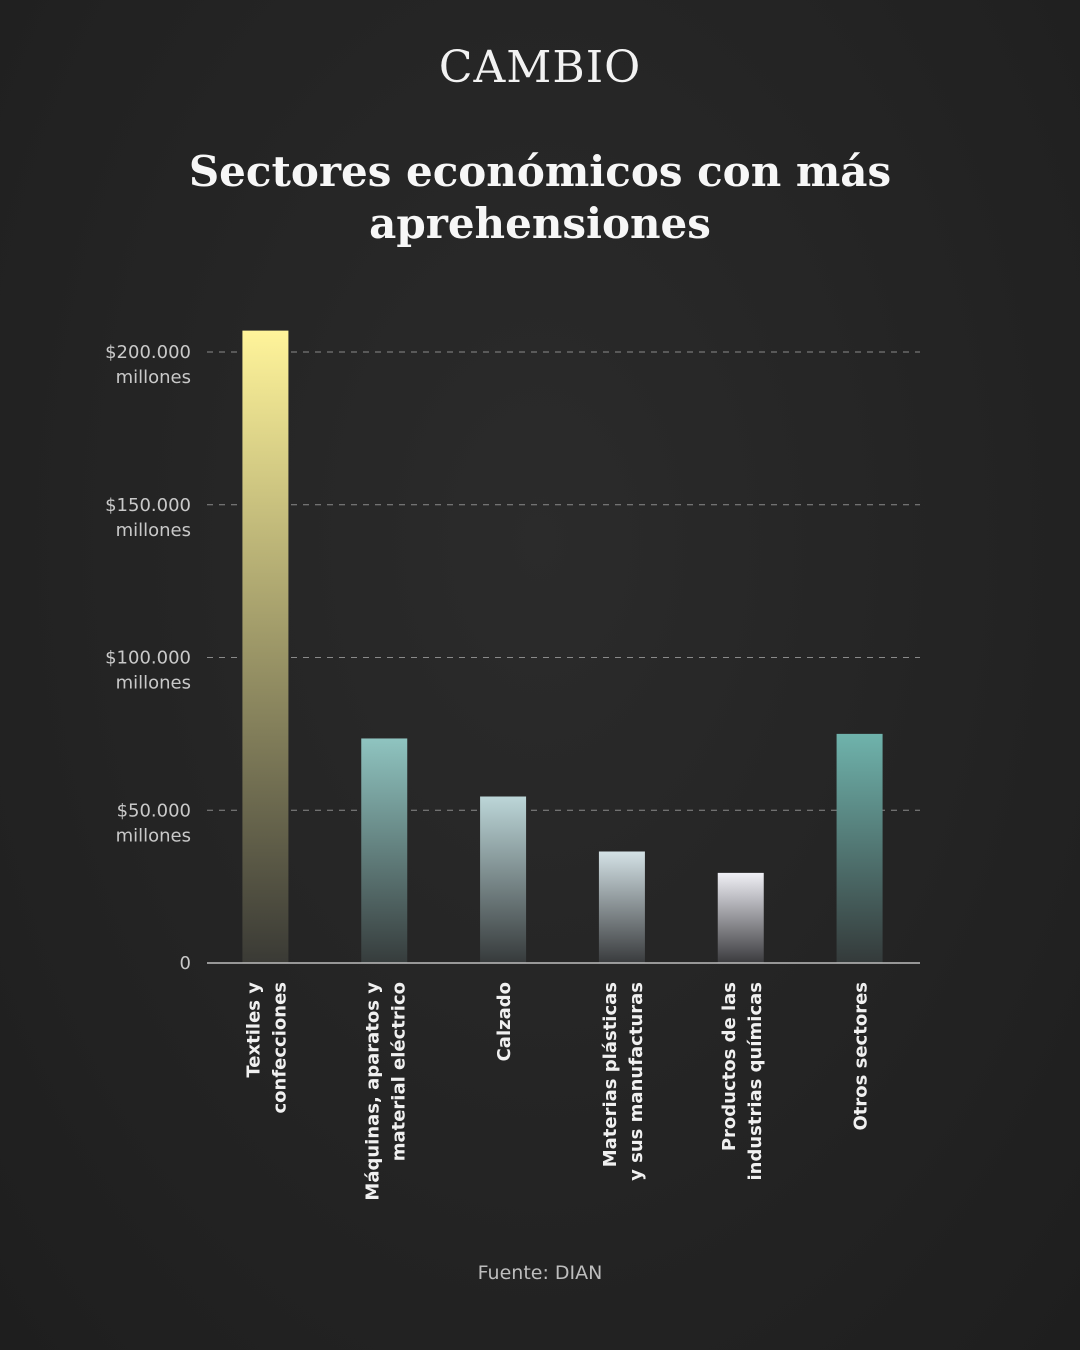 The image size is (1080, 1350). What do you see at coordinates (148, 671) in the screenshot?
I see `y-tick-label: $100.000 millones` at bounding box center [148, 671].